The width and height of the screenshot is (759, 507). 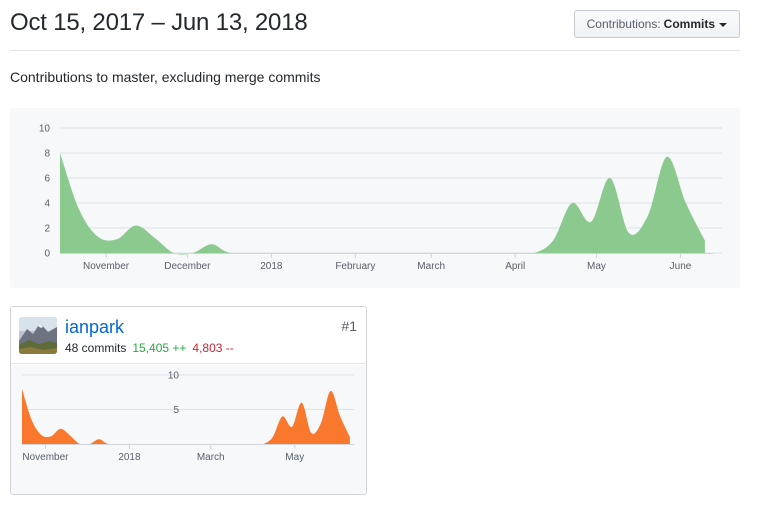 What do you see at coordinates (689, 24) in the screenshot?
I see `dropdown-selected-value: Commits` at bounding box center [689, 24].